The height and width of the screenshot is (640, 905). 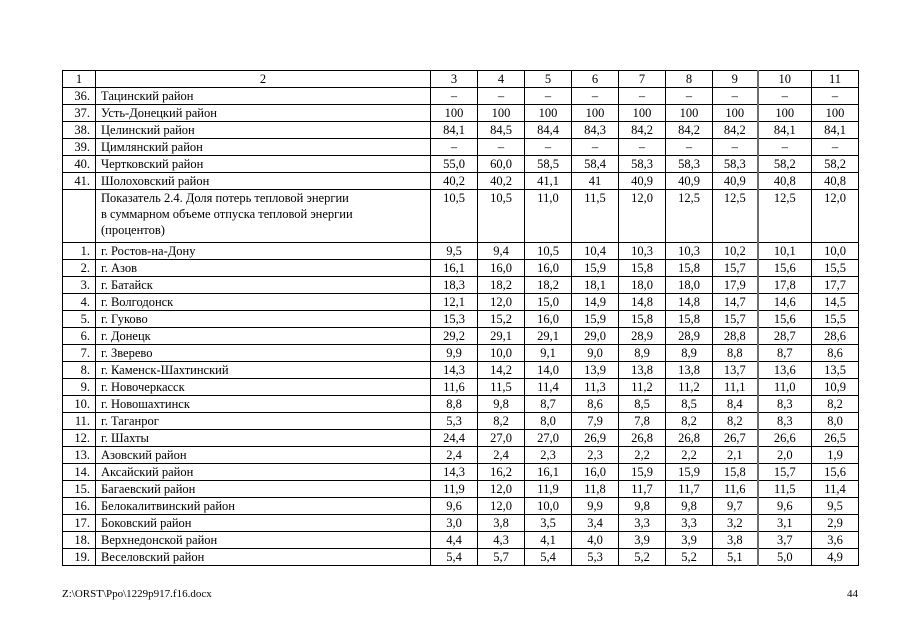 I want to click on value-cell: 40,8, so click(x=835, y=181).